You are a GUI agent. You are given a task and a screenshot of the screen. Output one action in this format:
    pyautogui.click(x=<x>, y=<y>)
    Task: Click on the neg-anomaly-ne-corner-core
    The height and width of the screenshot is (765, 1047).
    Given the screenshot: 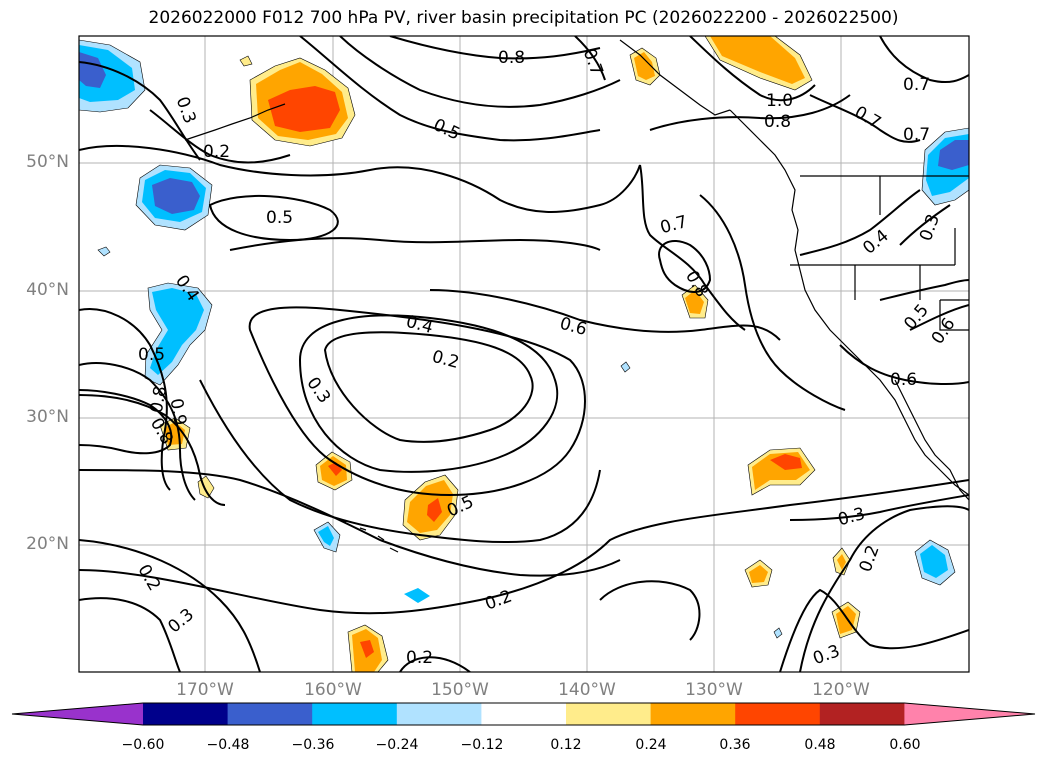 What is the action you would take?
    pyautogui.click(x=953, y=155)
    